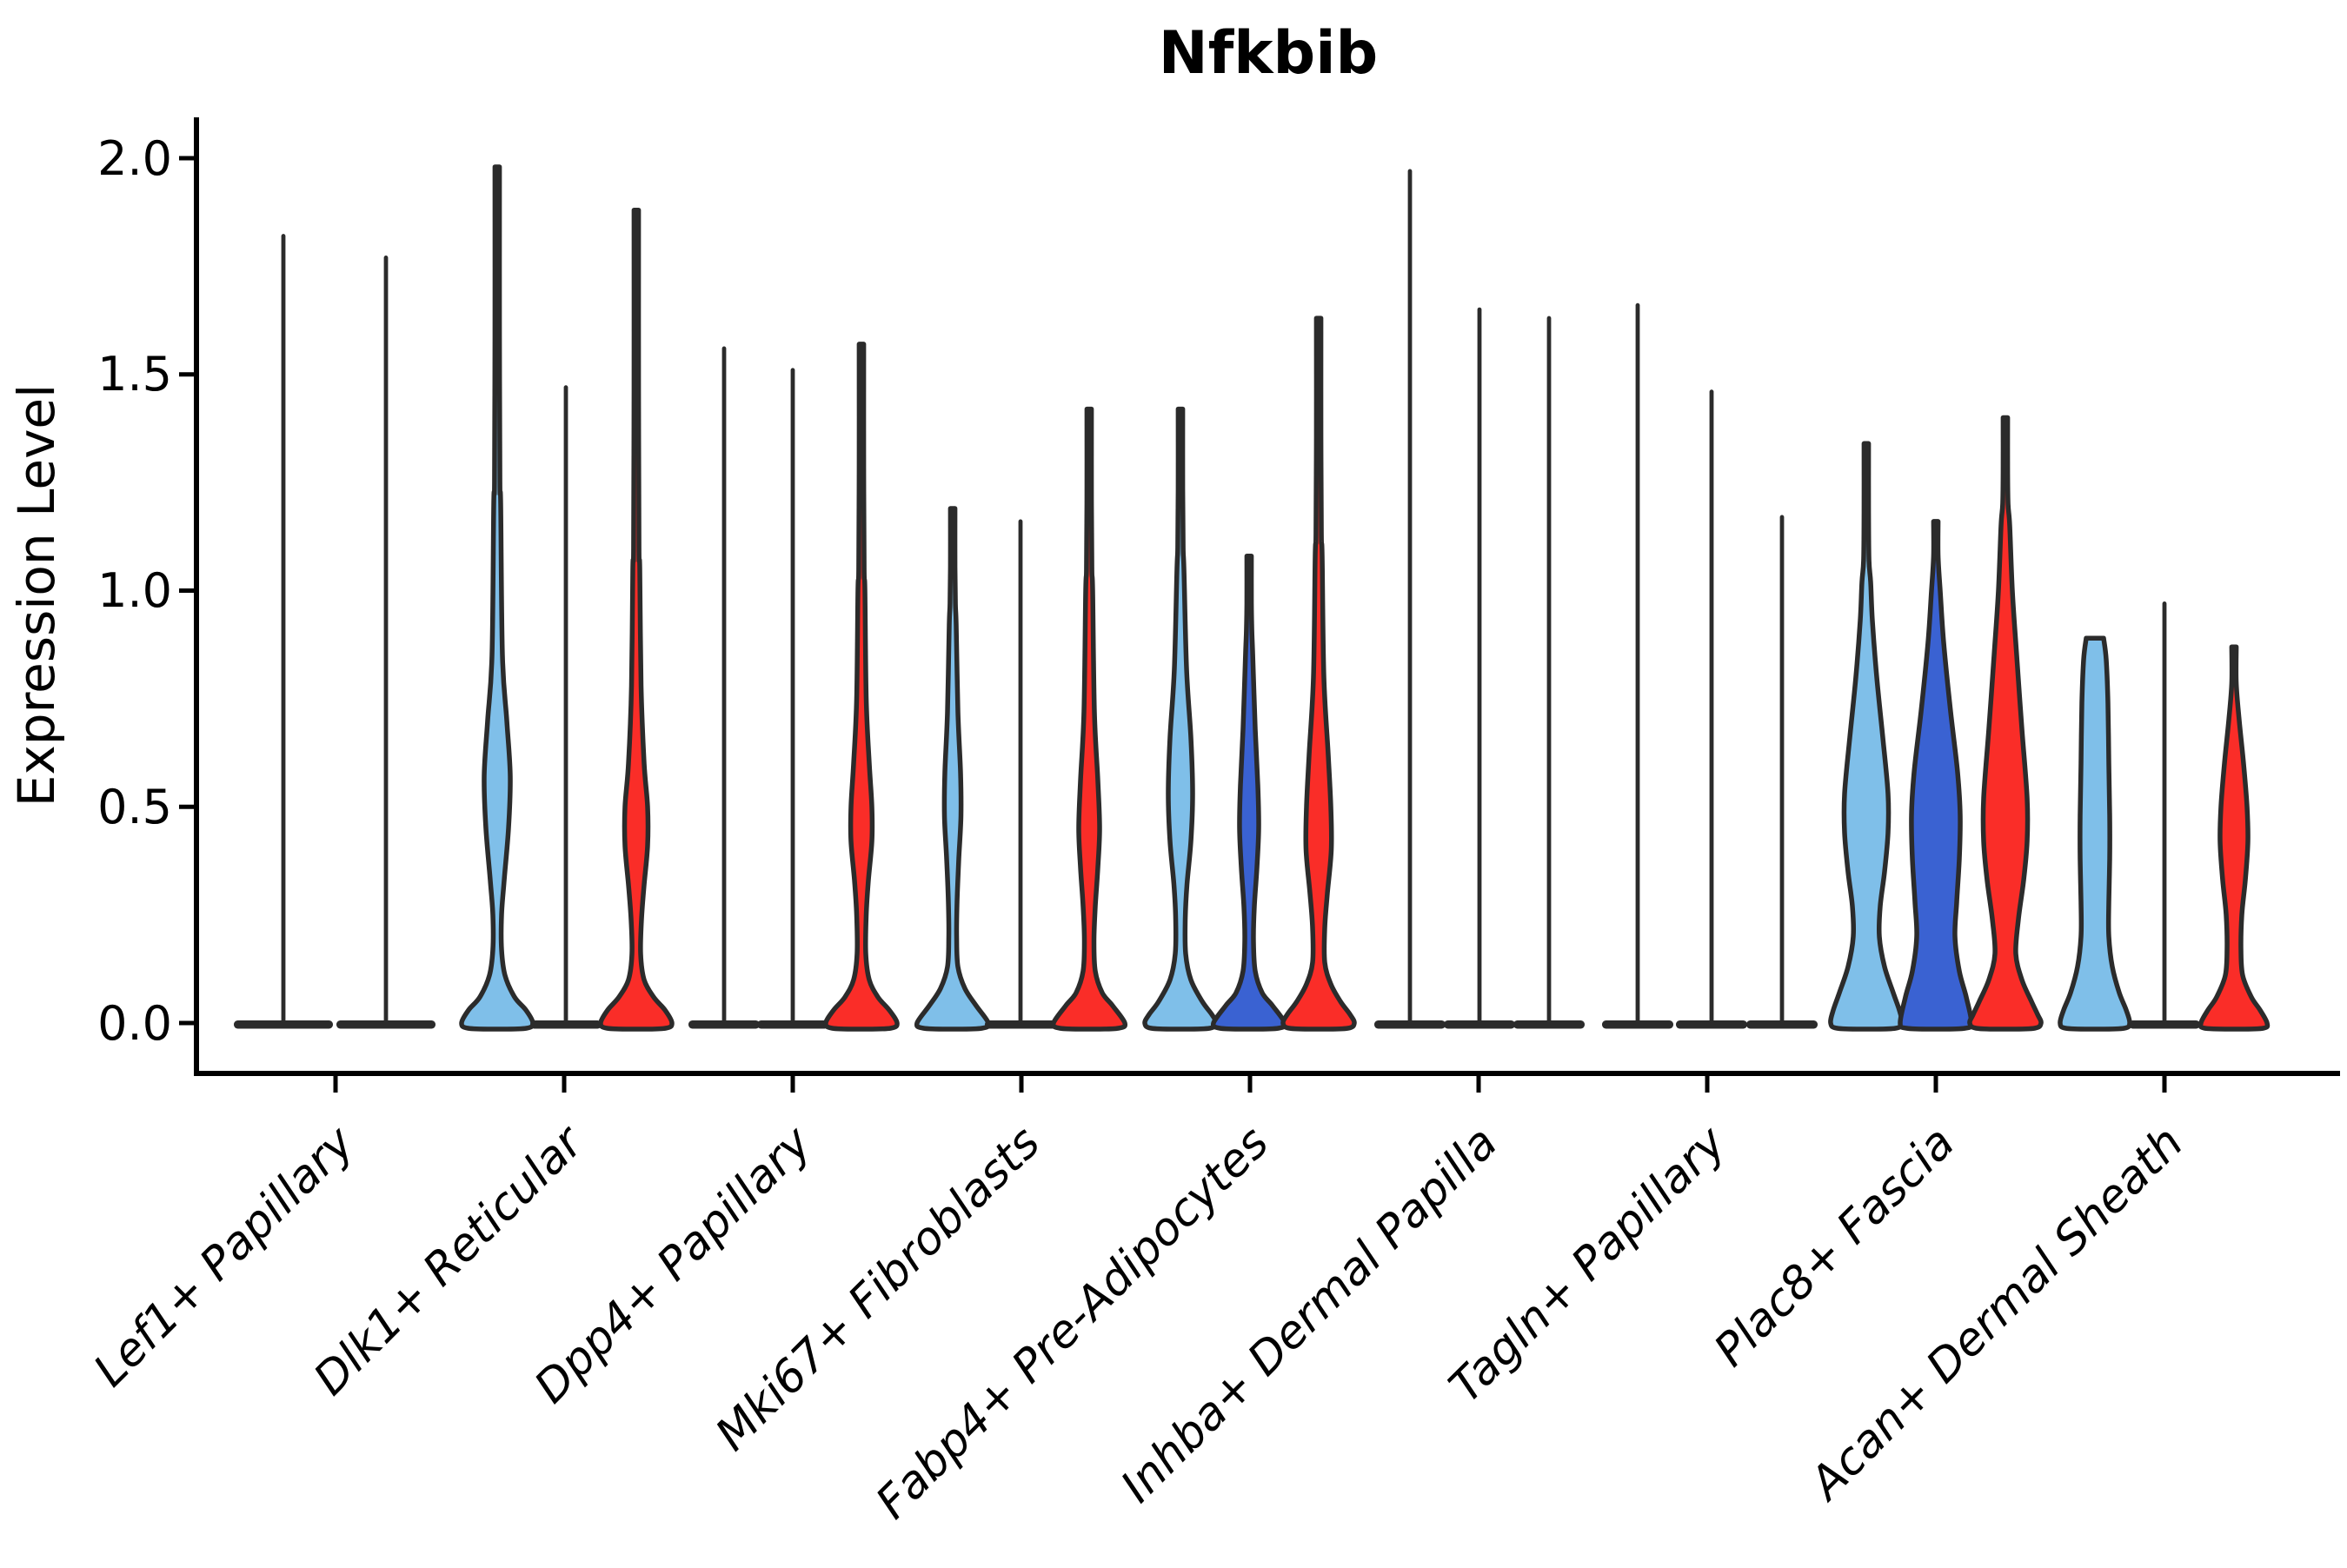 This screenshot has height=1568, width=2347. I want to click on chart-title: Nfkbib, so click(1268, 53).